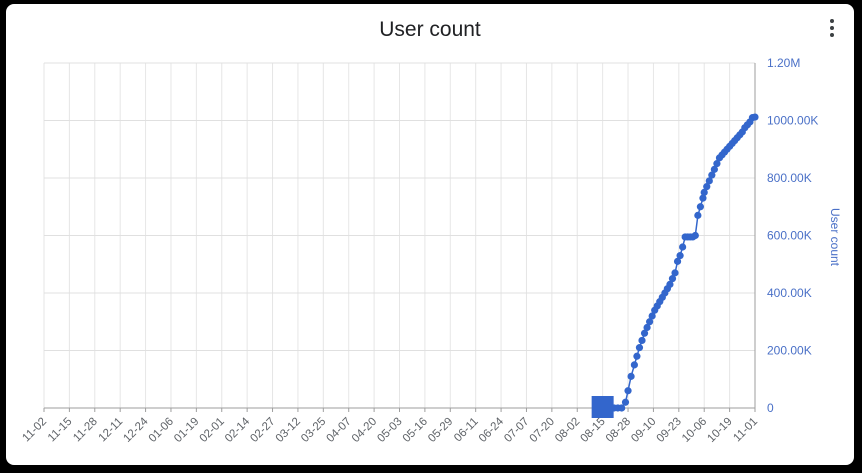  Describe the element at coordinates (466, 430) in the screenshot. I see `x-tick-label: 06-11` at that location.